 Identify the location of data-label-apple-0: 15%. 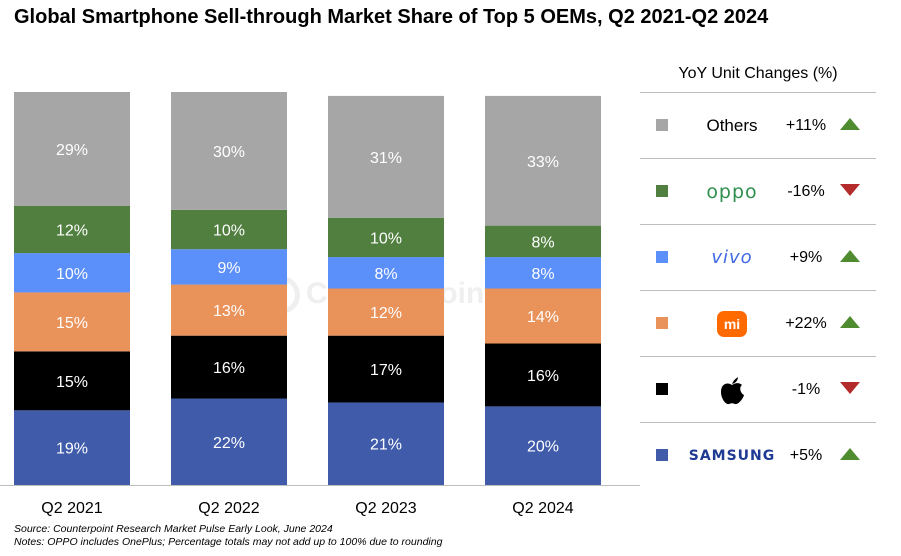
(72, 382).